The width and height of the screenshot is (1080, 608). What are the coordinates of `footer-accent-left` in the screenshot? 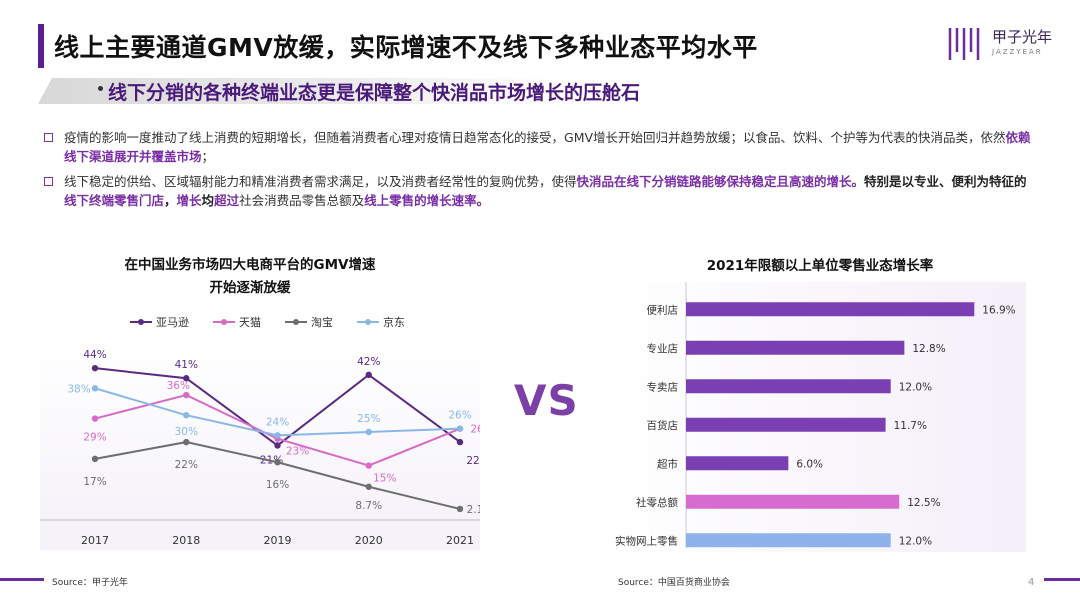 It's located at (22, 579).